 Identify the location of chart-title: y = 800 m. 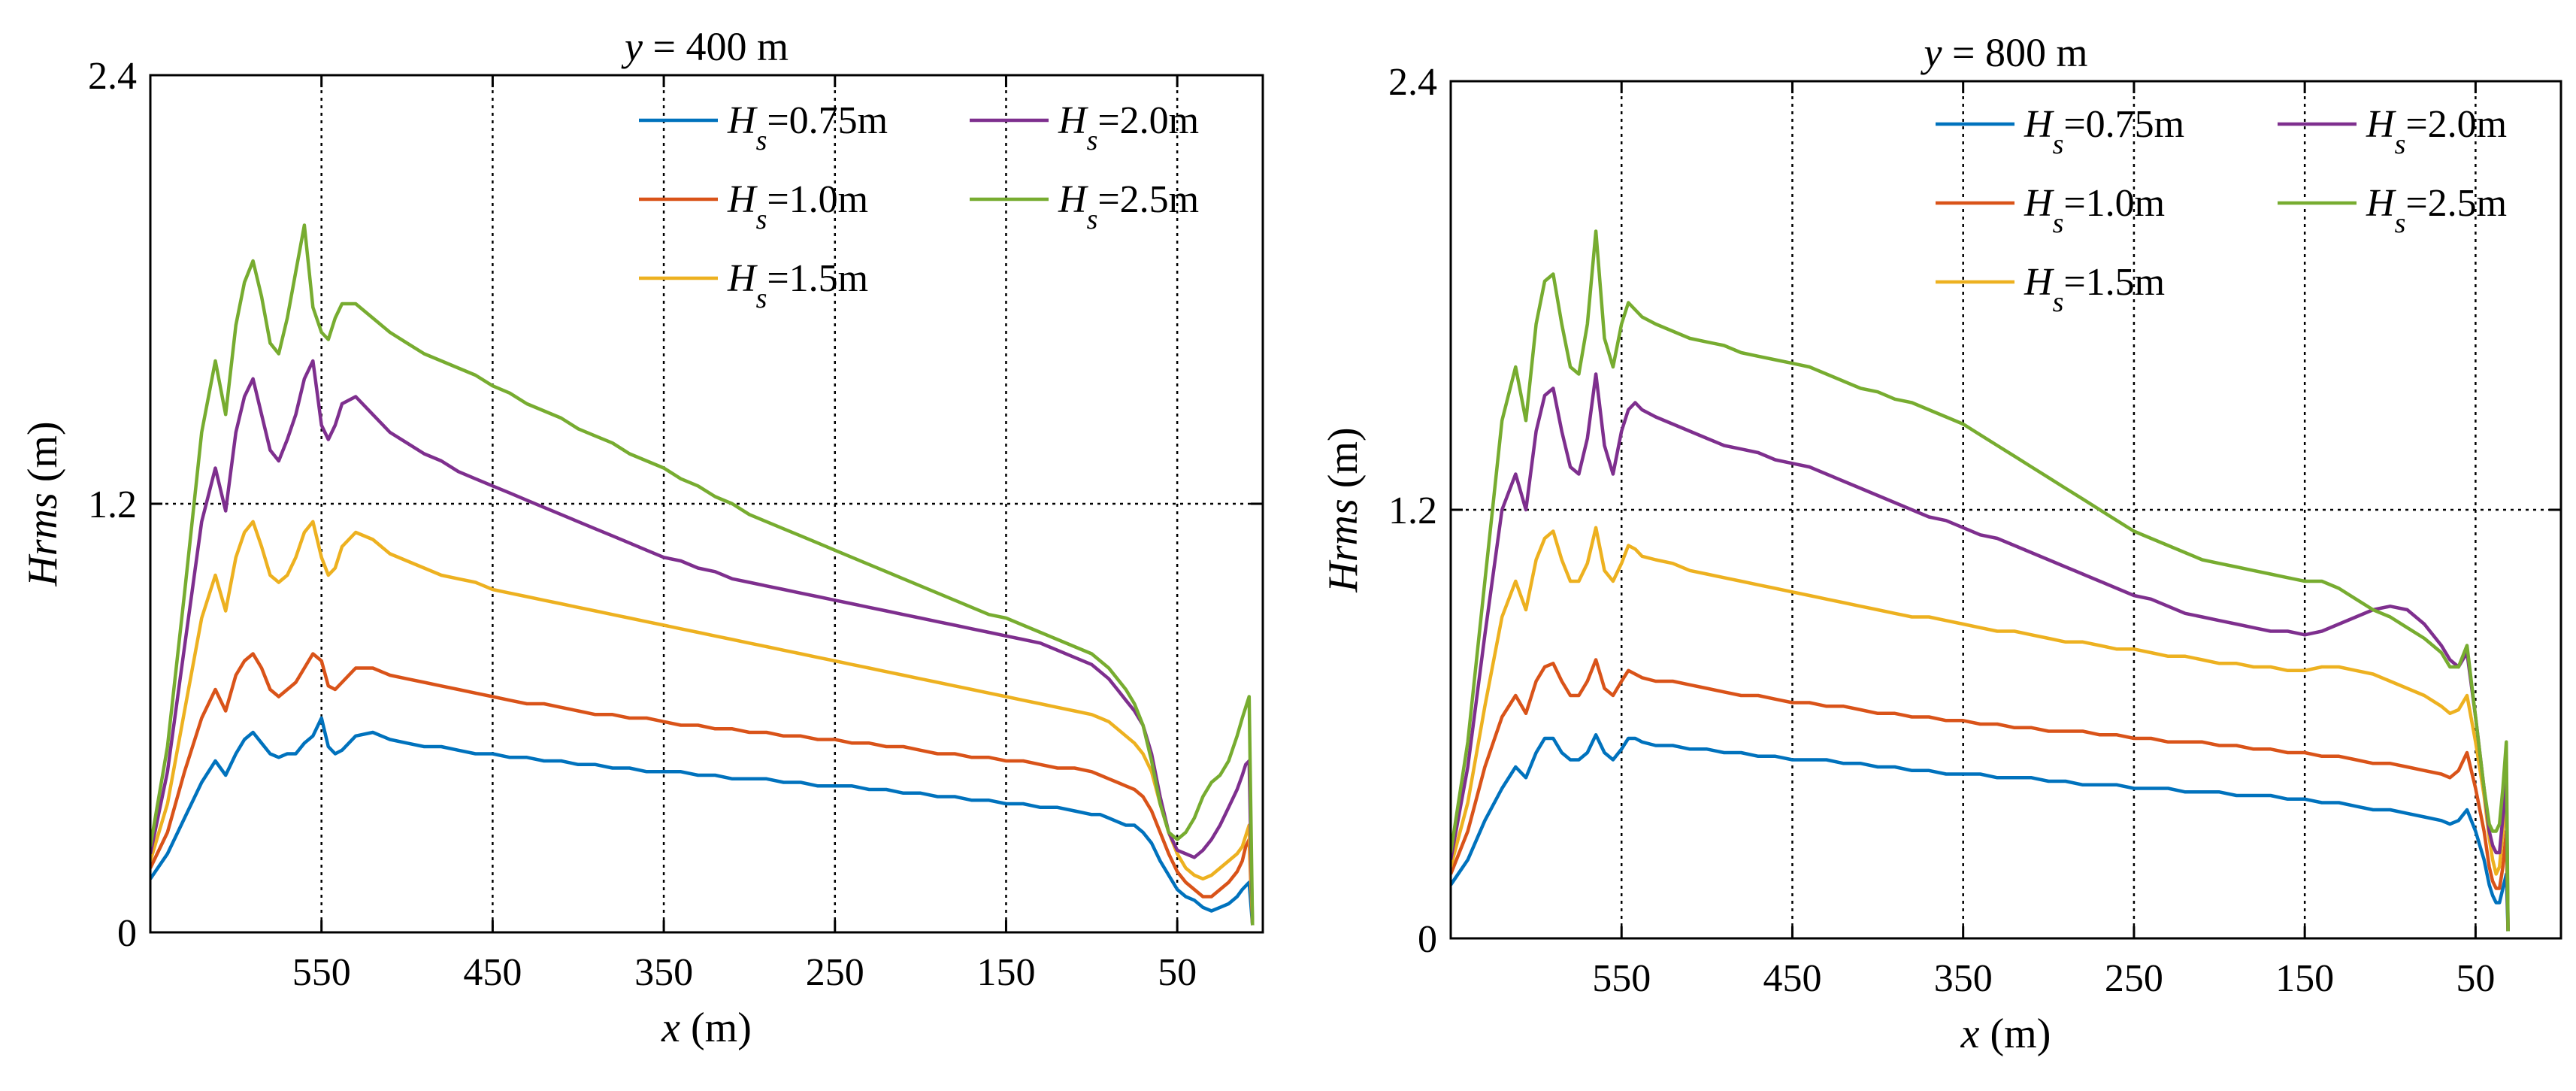
(2004, 52).